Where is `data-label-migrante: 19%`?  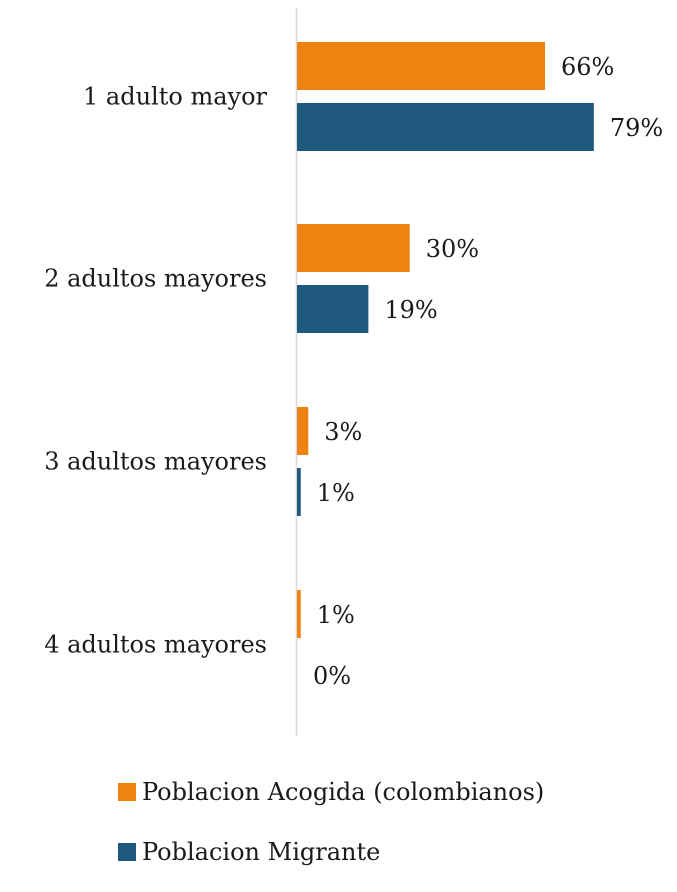
data-label-migrante: 19% is located at coordinates (410, 310).